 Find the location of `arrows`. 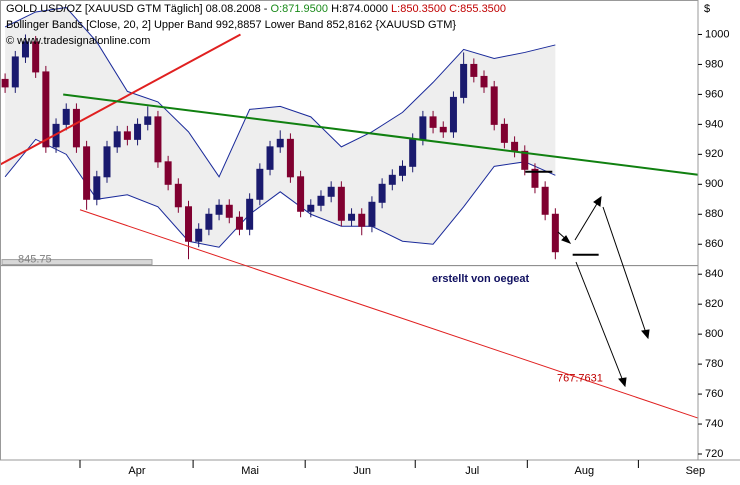

arrows is located at coordinates (603, 291).